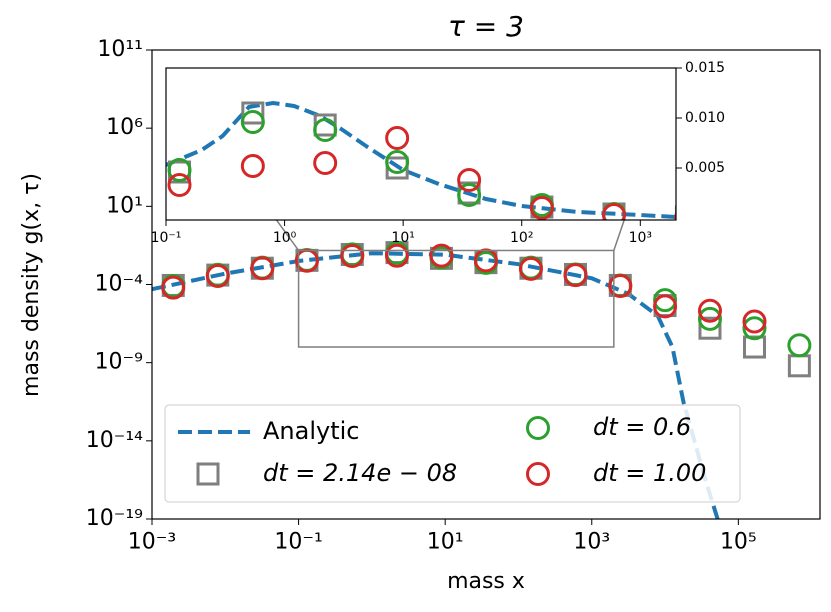 The image size is (831, 612). I want to click on y-tick-label: 10⁻¹⁹, so click(114, 518).